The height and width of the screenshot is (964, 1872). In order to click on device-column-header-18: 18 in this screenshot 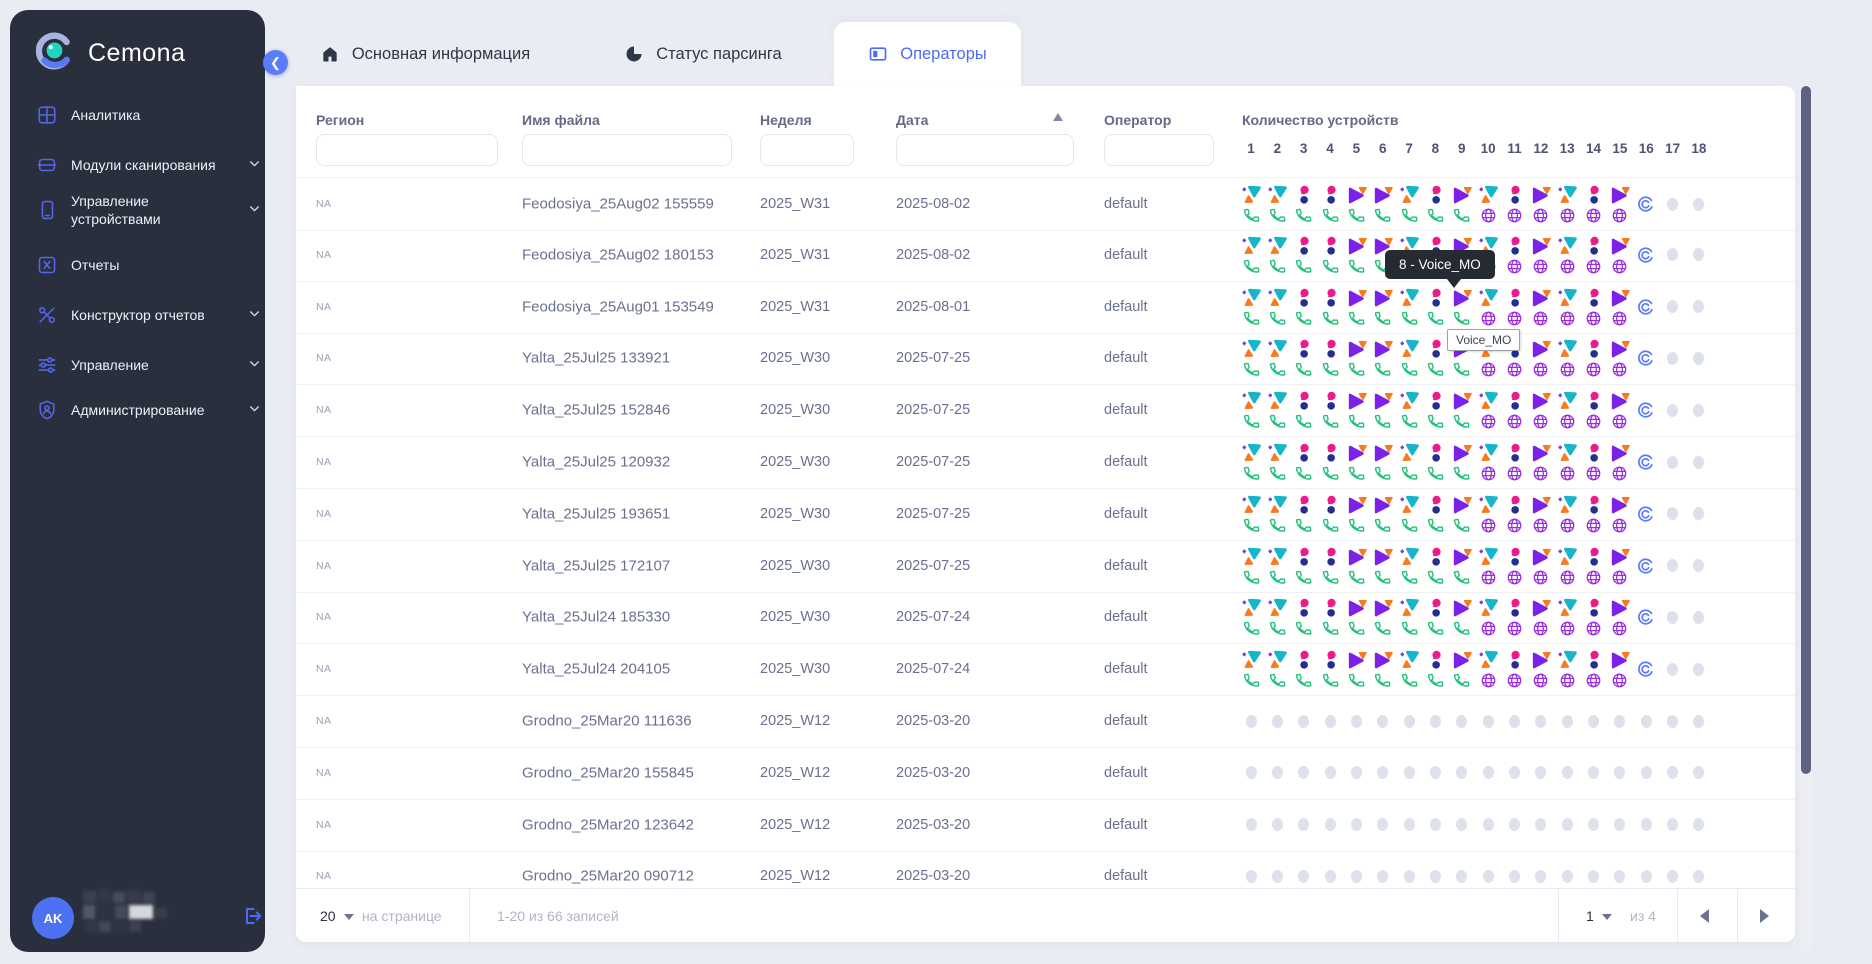, I will do `click(1699, 148)`.